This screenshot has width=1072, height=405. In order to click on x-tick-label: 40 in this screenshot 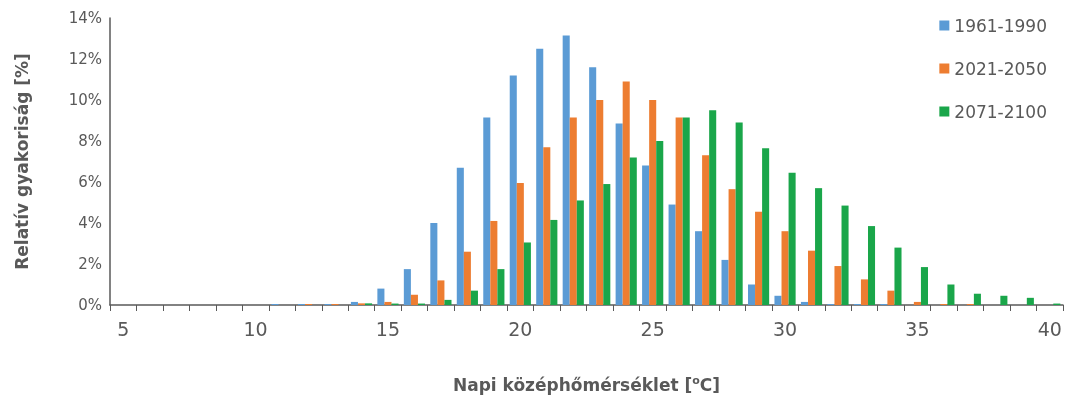, I will do `click(1049, 328)`.